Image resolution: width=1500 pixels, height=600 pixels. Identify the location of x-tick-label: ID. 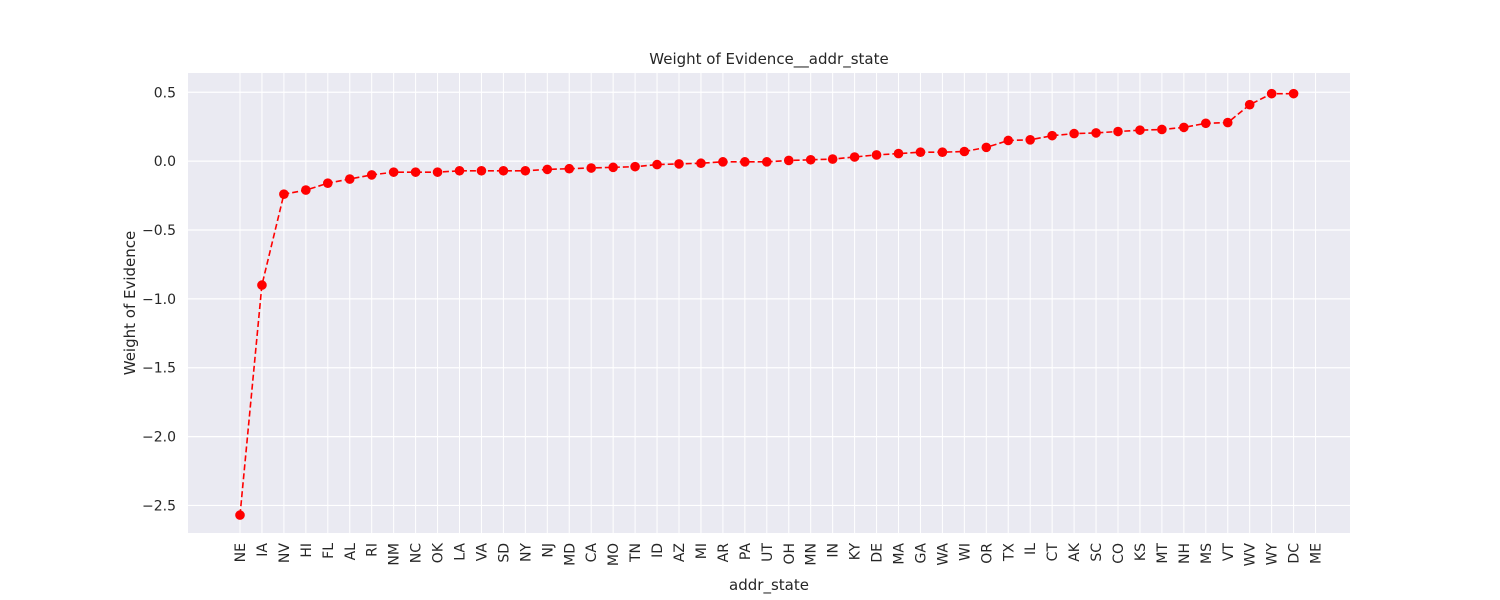
(658, 550).